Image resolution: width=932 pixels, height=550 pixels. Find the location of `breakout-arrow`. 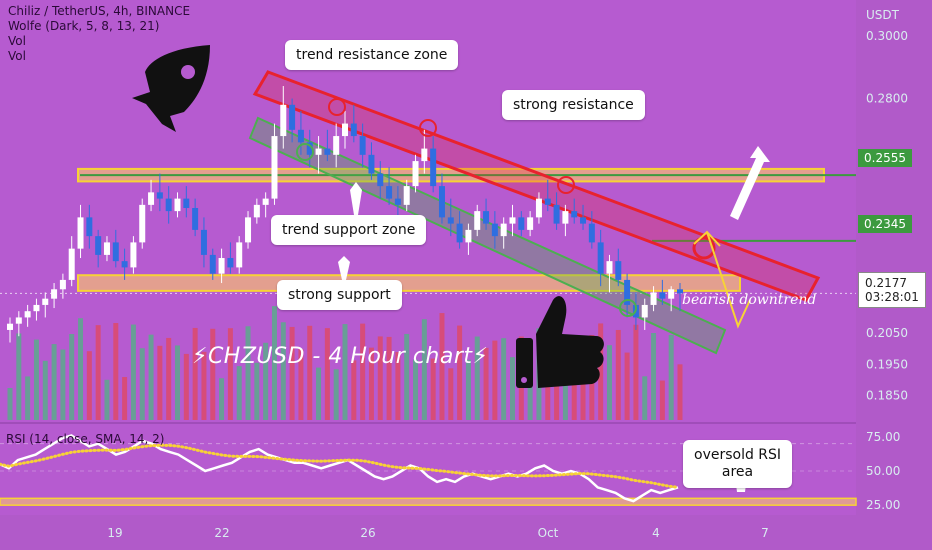

breakout-arrow is located at coordinates (750, 183).